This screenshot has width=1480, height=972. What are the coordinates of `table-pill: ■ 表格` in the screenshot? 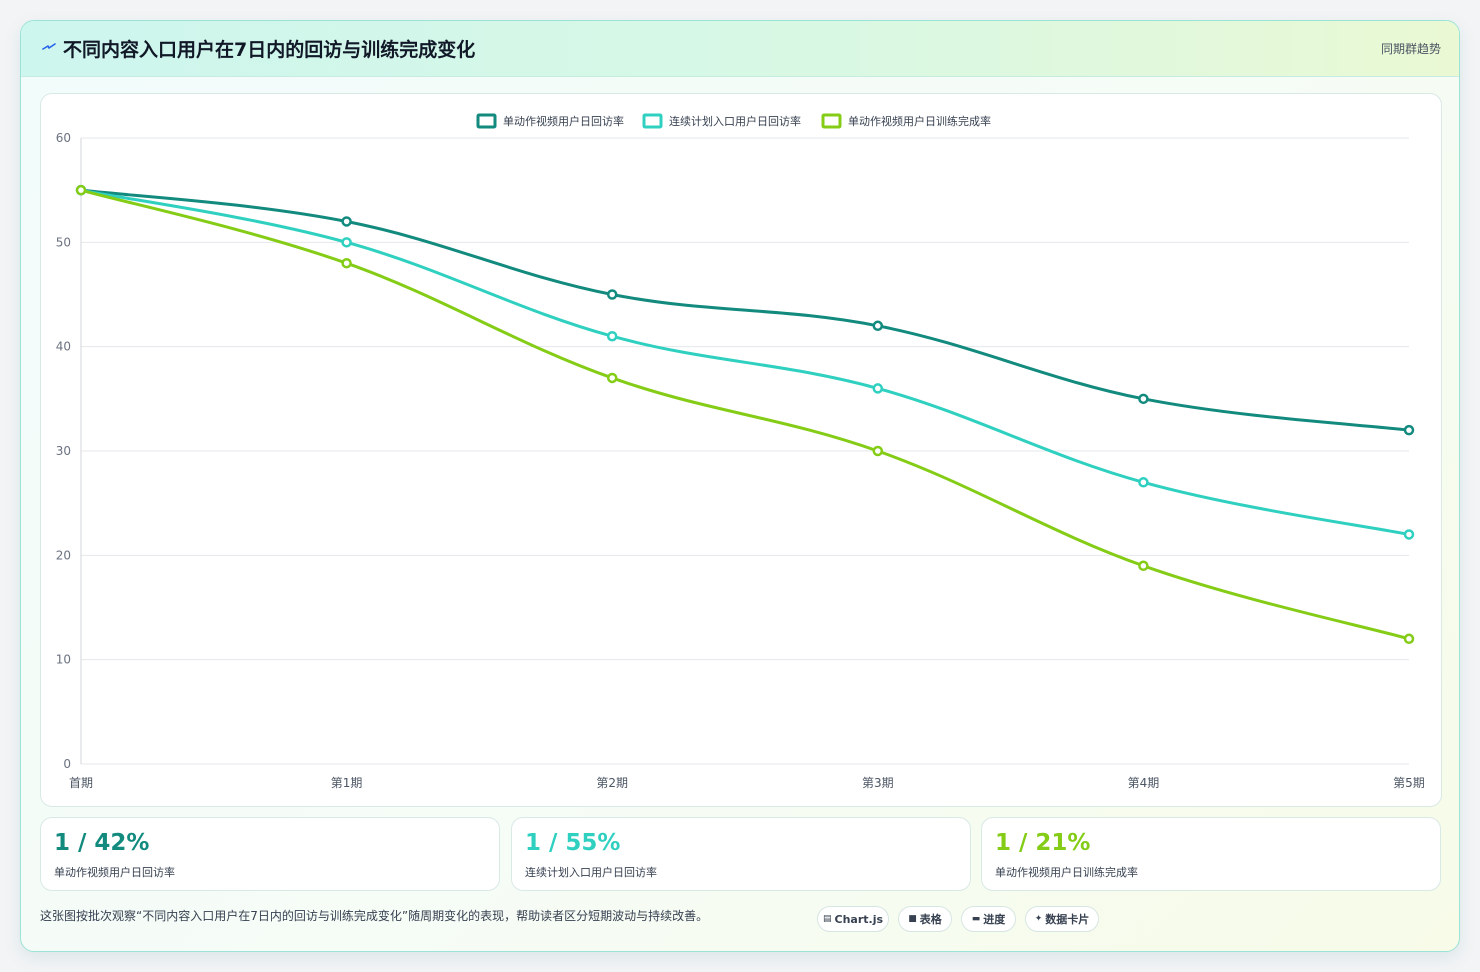 It's located at (925, 919).